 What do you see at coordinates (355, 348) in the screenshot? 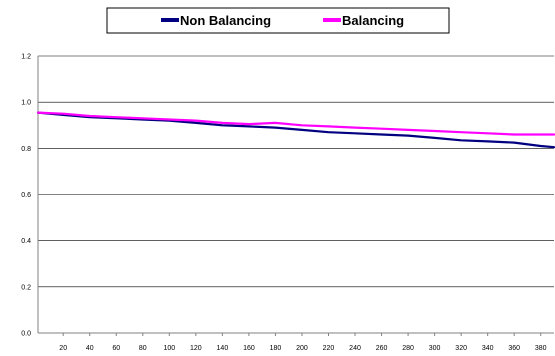
I see `x-tick-label-11: 240` at bounding box center [355, 348].